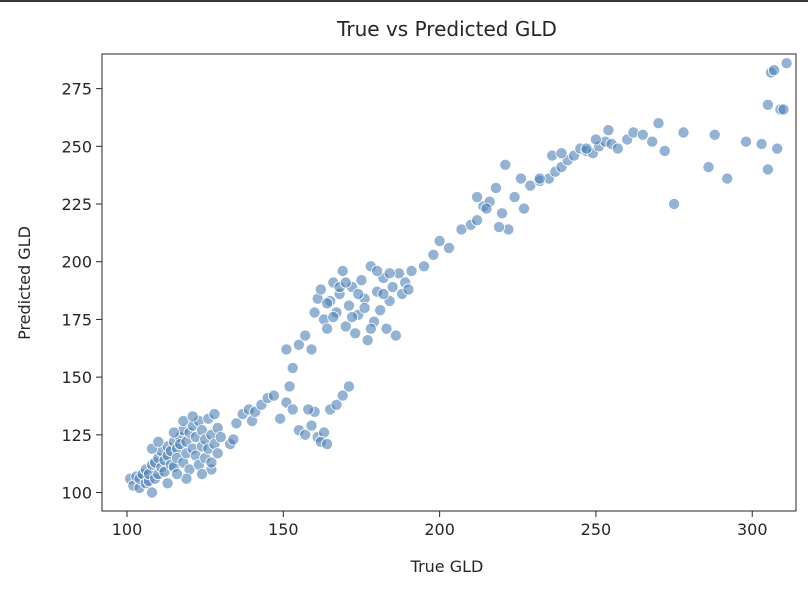 This screenshot has height=591, width=808. I want to click on window-top-border, so click(404, 1).